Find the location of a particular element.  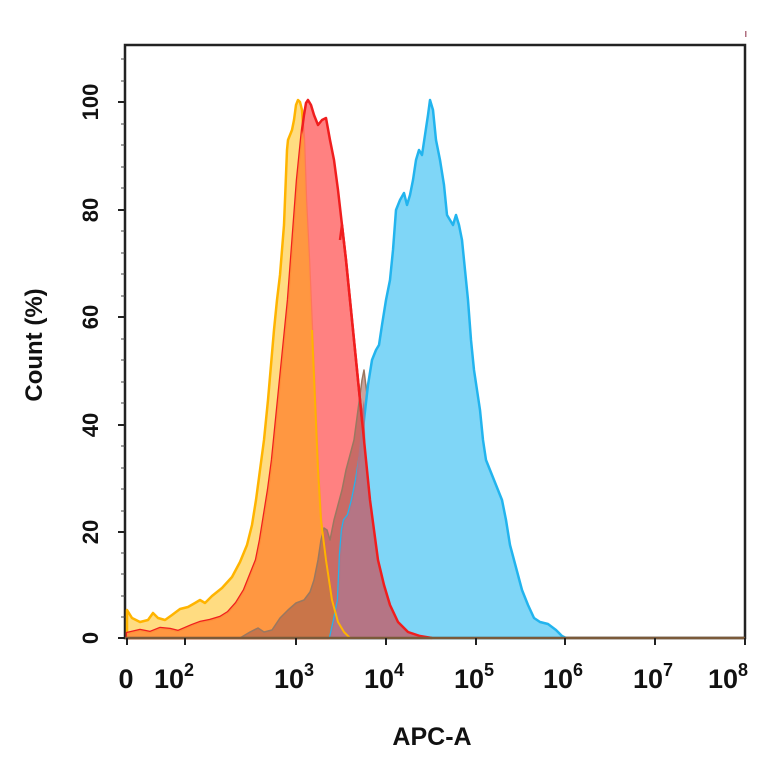

y-axis-ticks is located at coordinates (121, 370).